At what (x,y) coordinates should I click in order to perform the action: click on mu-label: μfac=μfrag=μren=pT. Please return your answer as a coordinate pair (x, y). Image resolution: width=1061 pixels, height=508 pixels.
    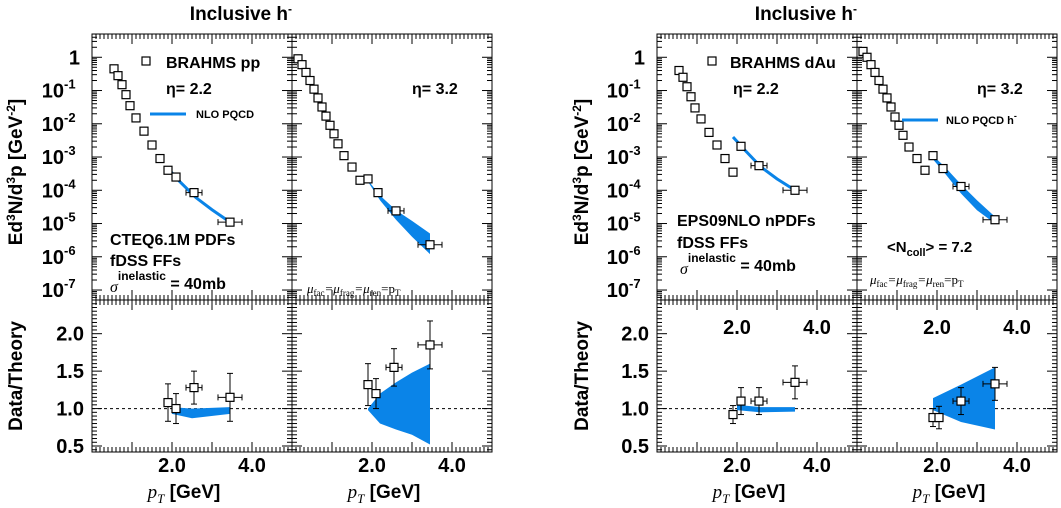
    Looking at the image, I should click on (353, 289).